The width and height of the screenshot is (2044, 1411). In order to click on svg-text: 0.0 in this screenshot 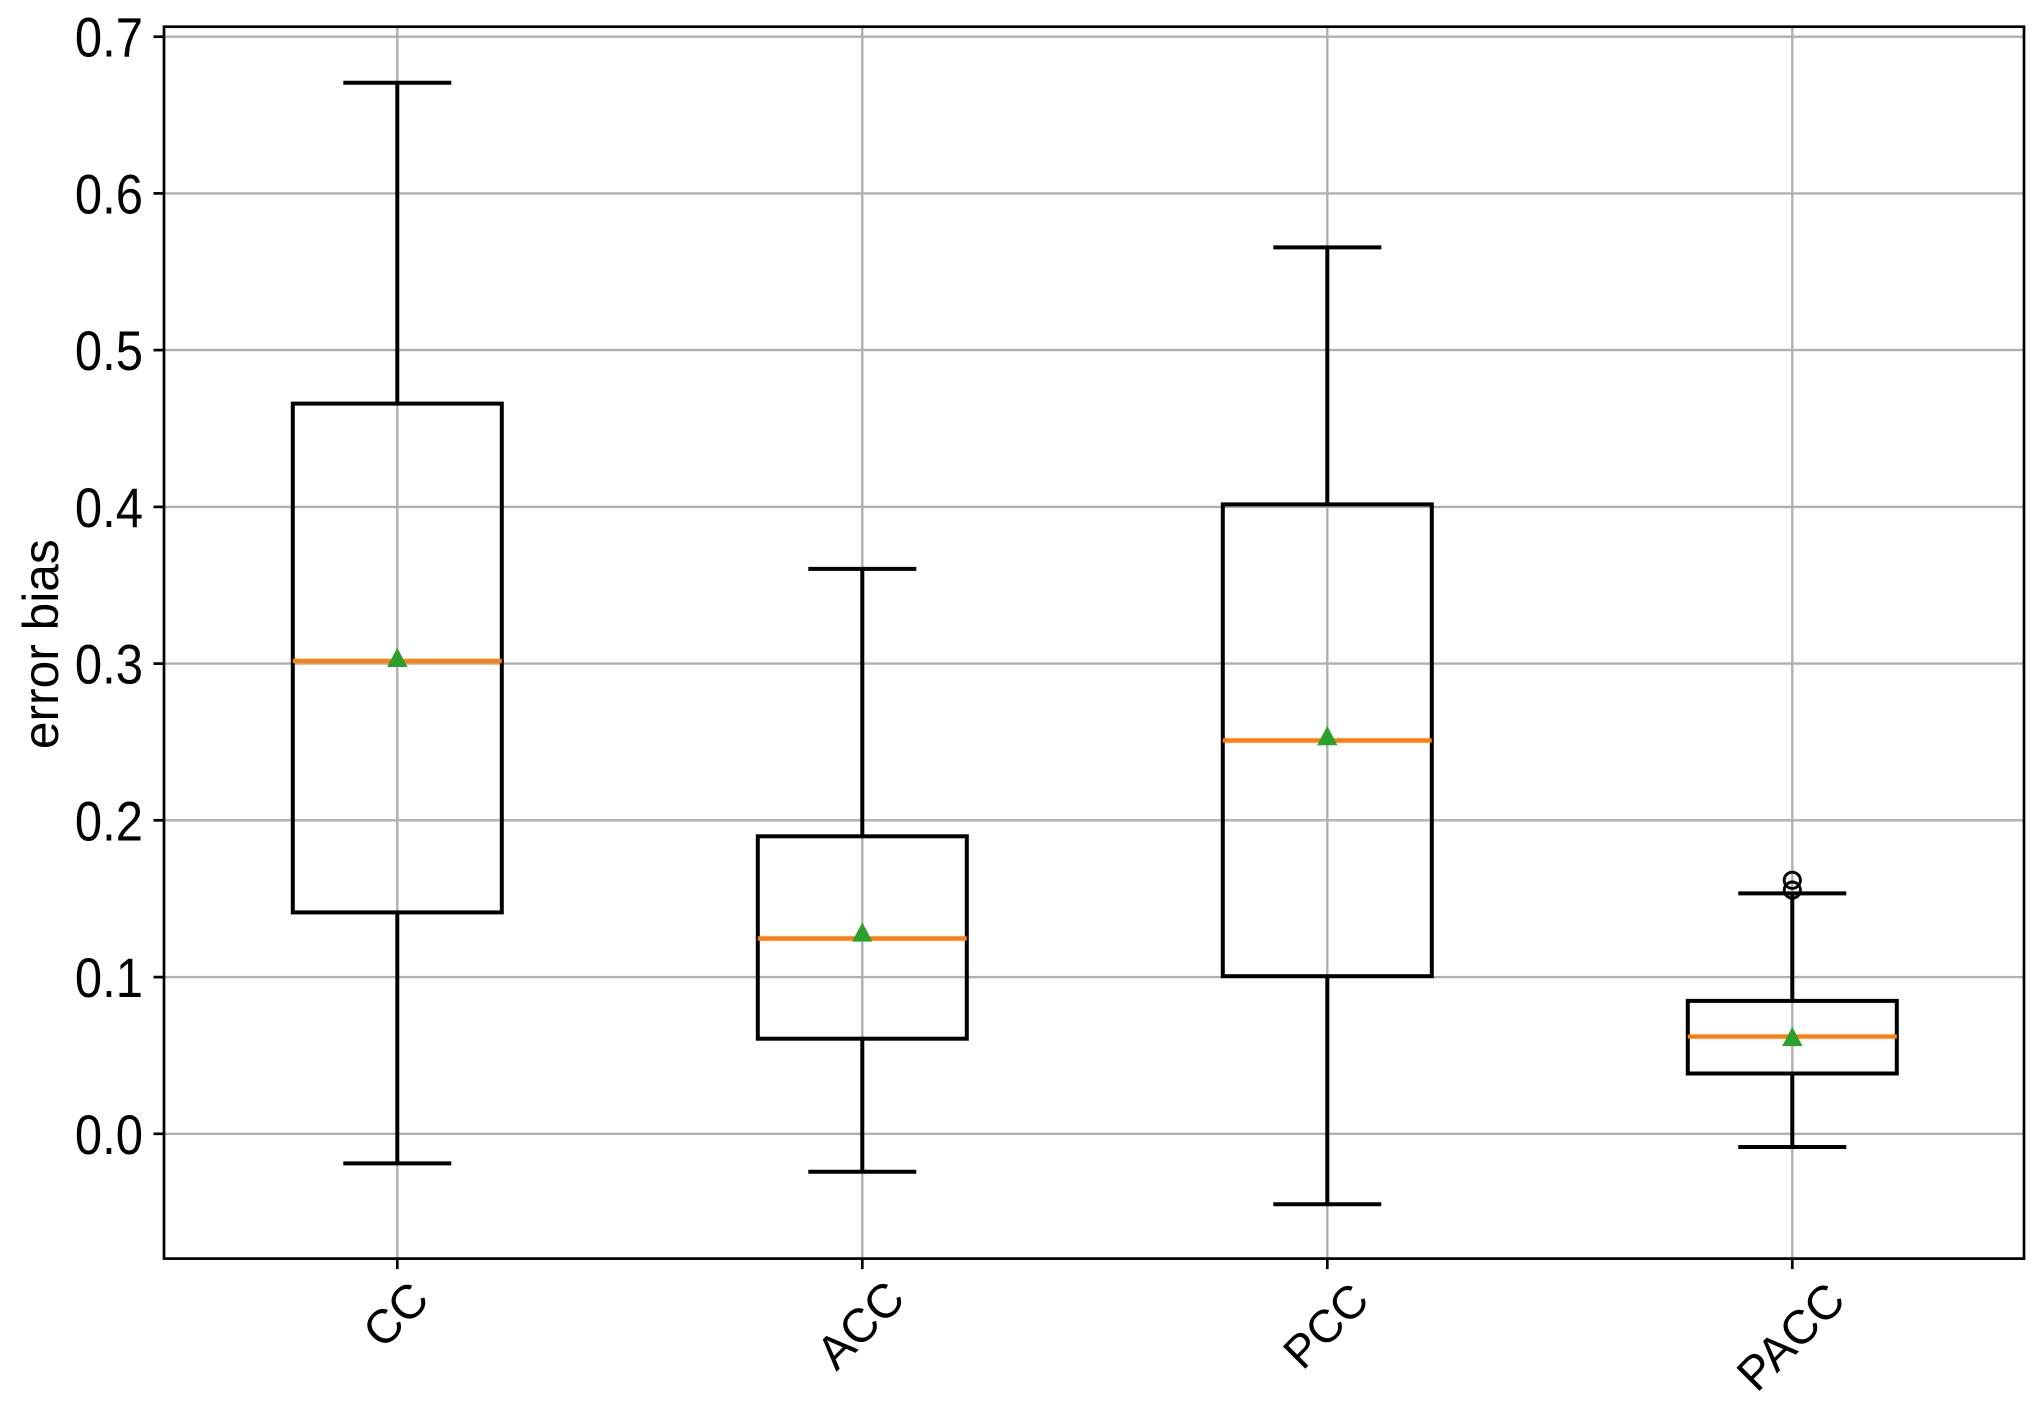, I will do `click(109, 1135)`.